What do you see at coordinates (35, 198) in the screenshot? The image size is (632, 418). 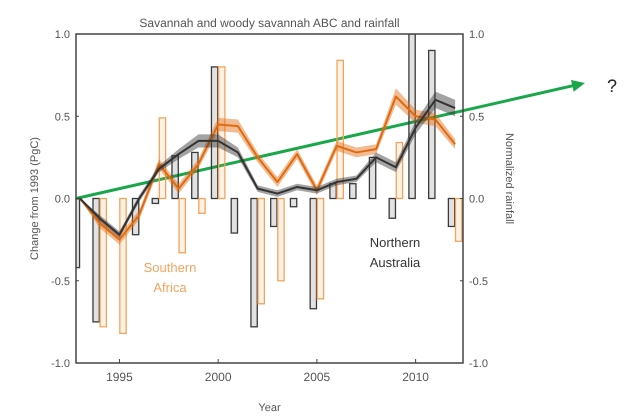 I see `y-axis-title: Change from 1993 (PgC)` at bounding box center [35, 198].